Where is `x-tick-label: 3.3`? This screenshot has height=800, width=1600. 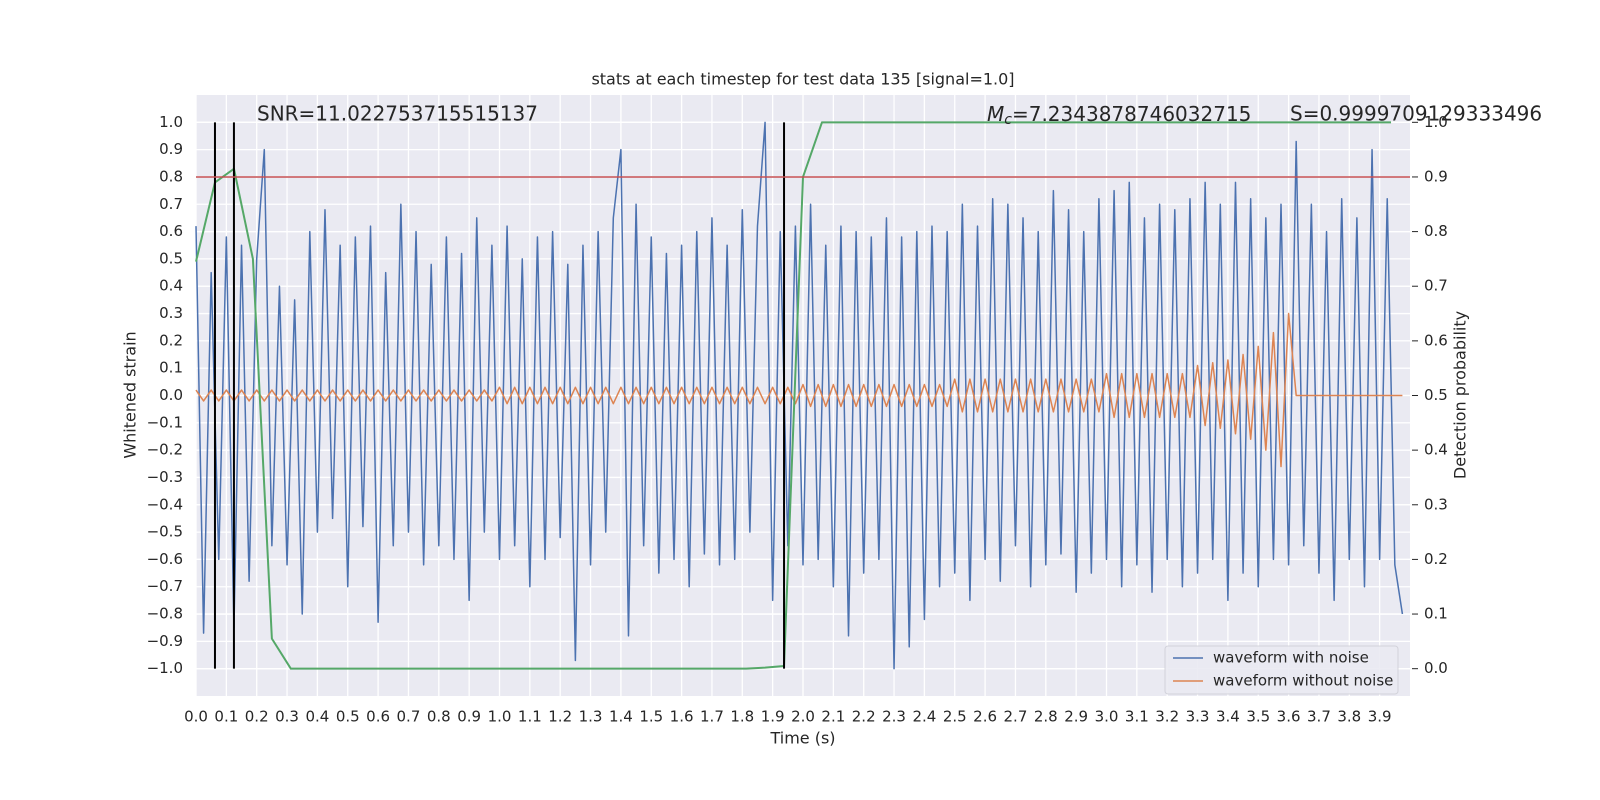
x-tick-label: 3.3 is located at coordinates (1198, 717).